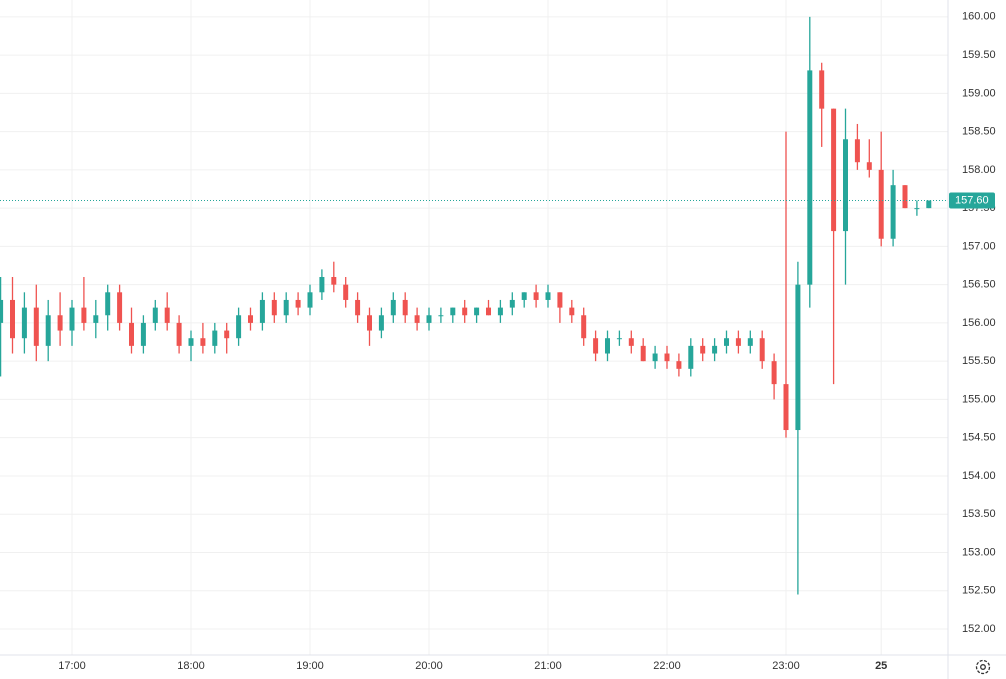 The height and width of the screenshot is (679, 1006). What do you see at coordinates (979, 170) in the screenshot?
I see `y-tick-label: 158.00` at bounding box center [979, 170].